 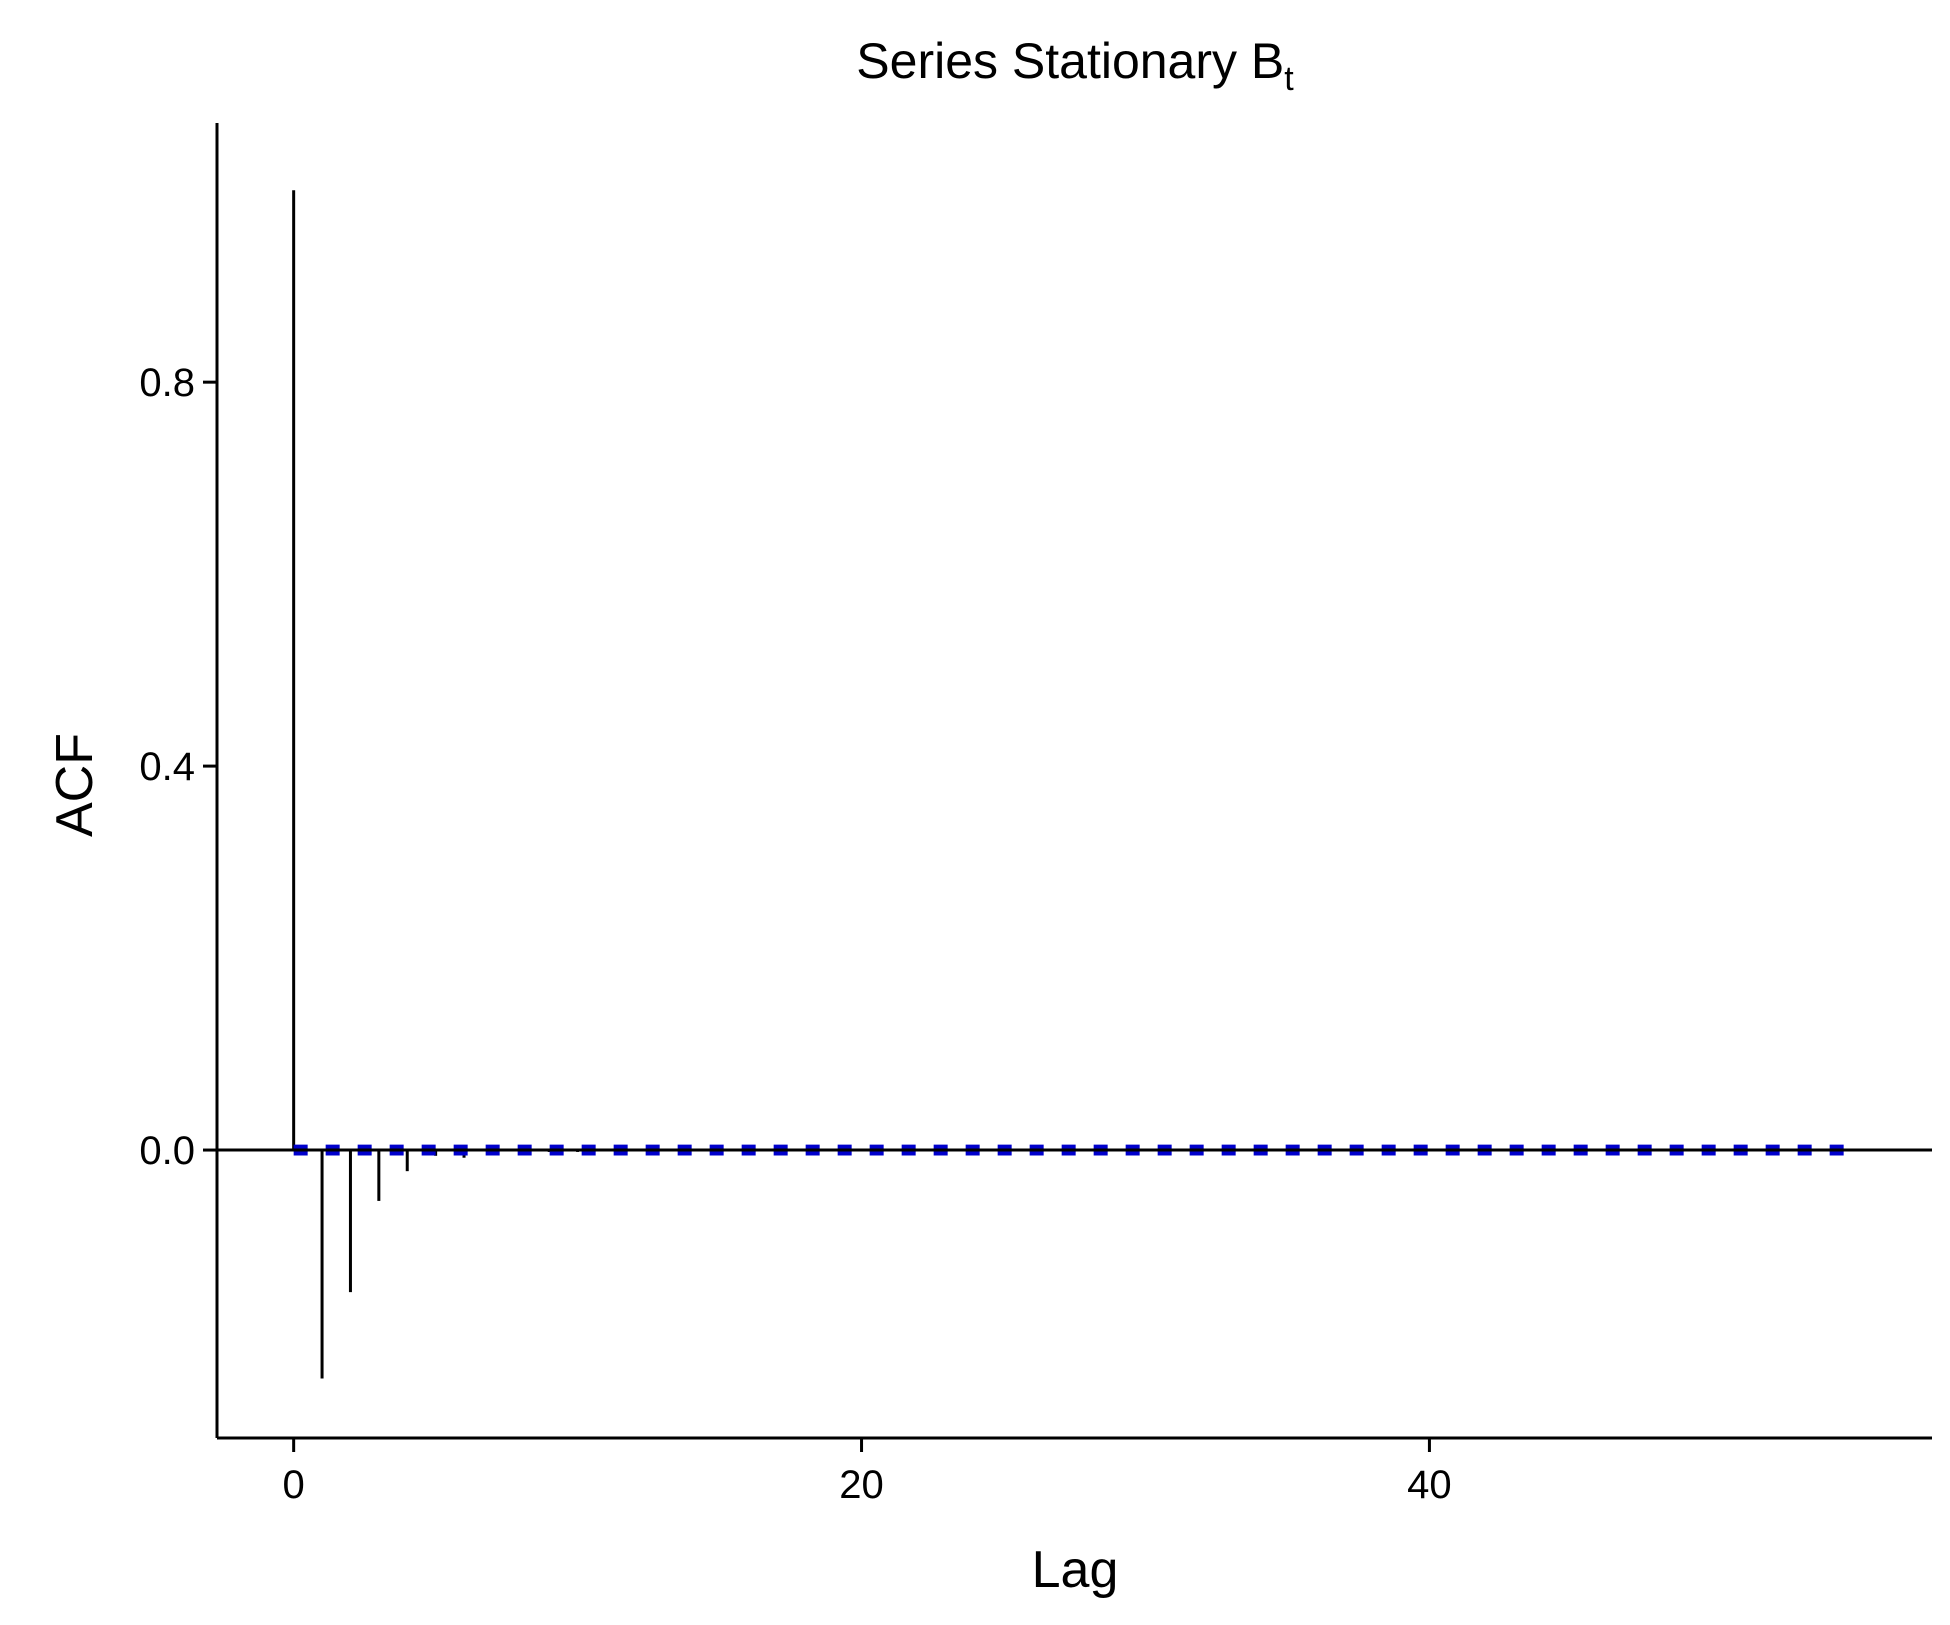 I want to click on y-axis-ticks: 0.0 0.4 0.8, so click(x=178, y=767).